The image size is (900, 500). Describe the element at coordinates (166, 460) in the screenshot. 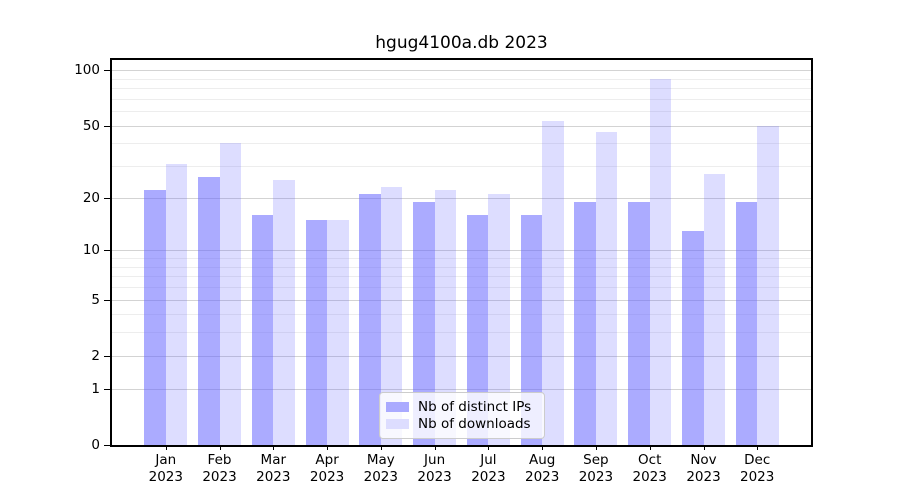

I see `x-tick-month: Jan` at that location.